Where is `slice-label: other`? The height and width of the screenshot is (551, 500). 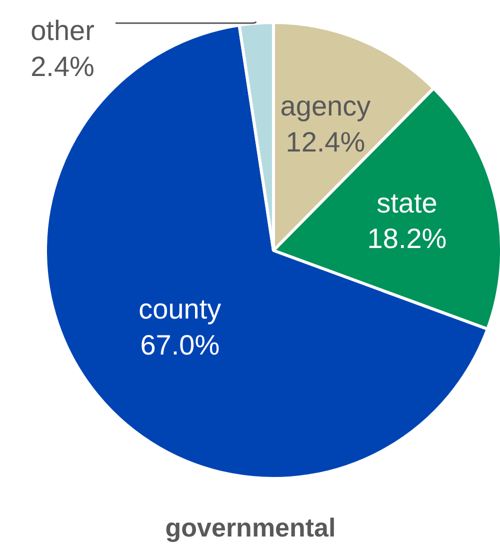 slice-label: other is located at coordinates (62, 30).